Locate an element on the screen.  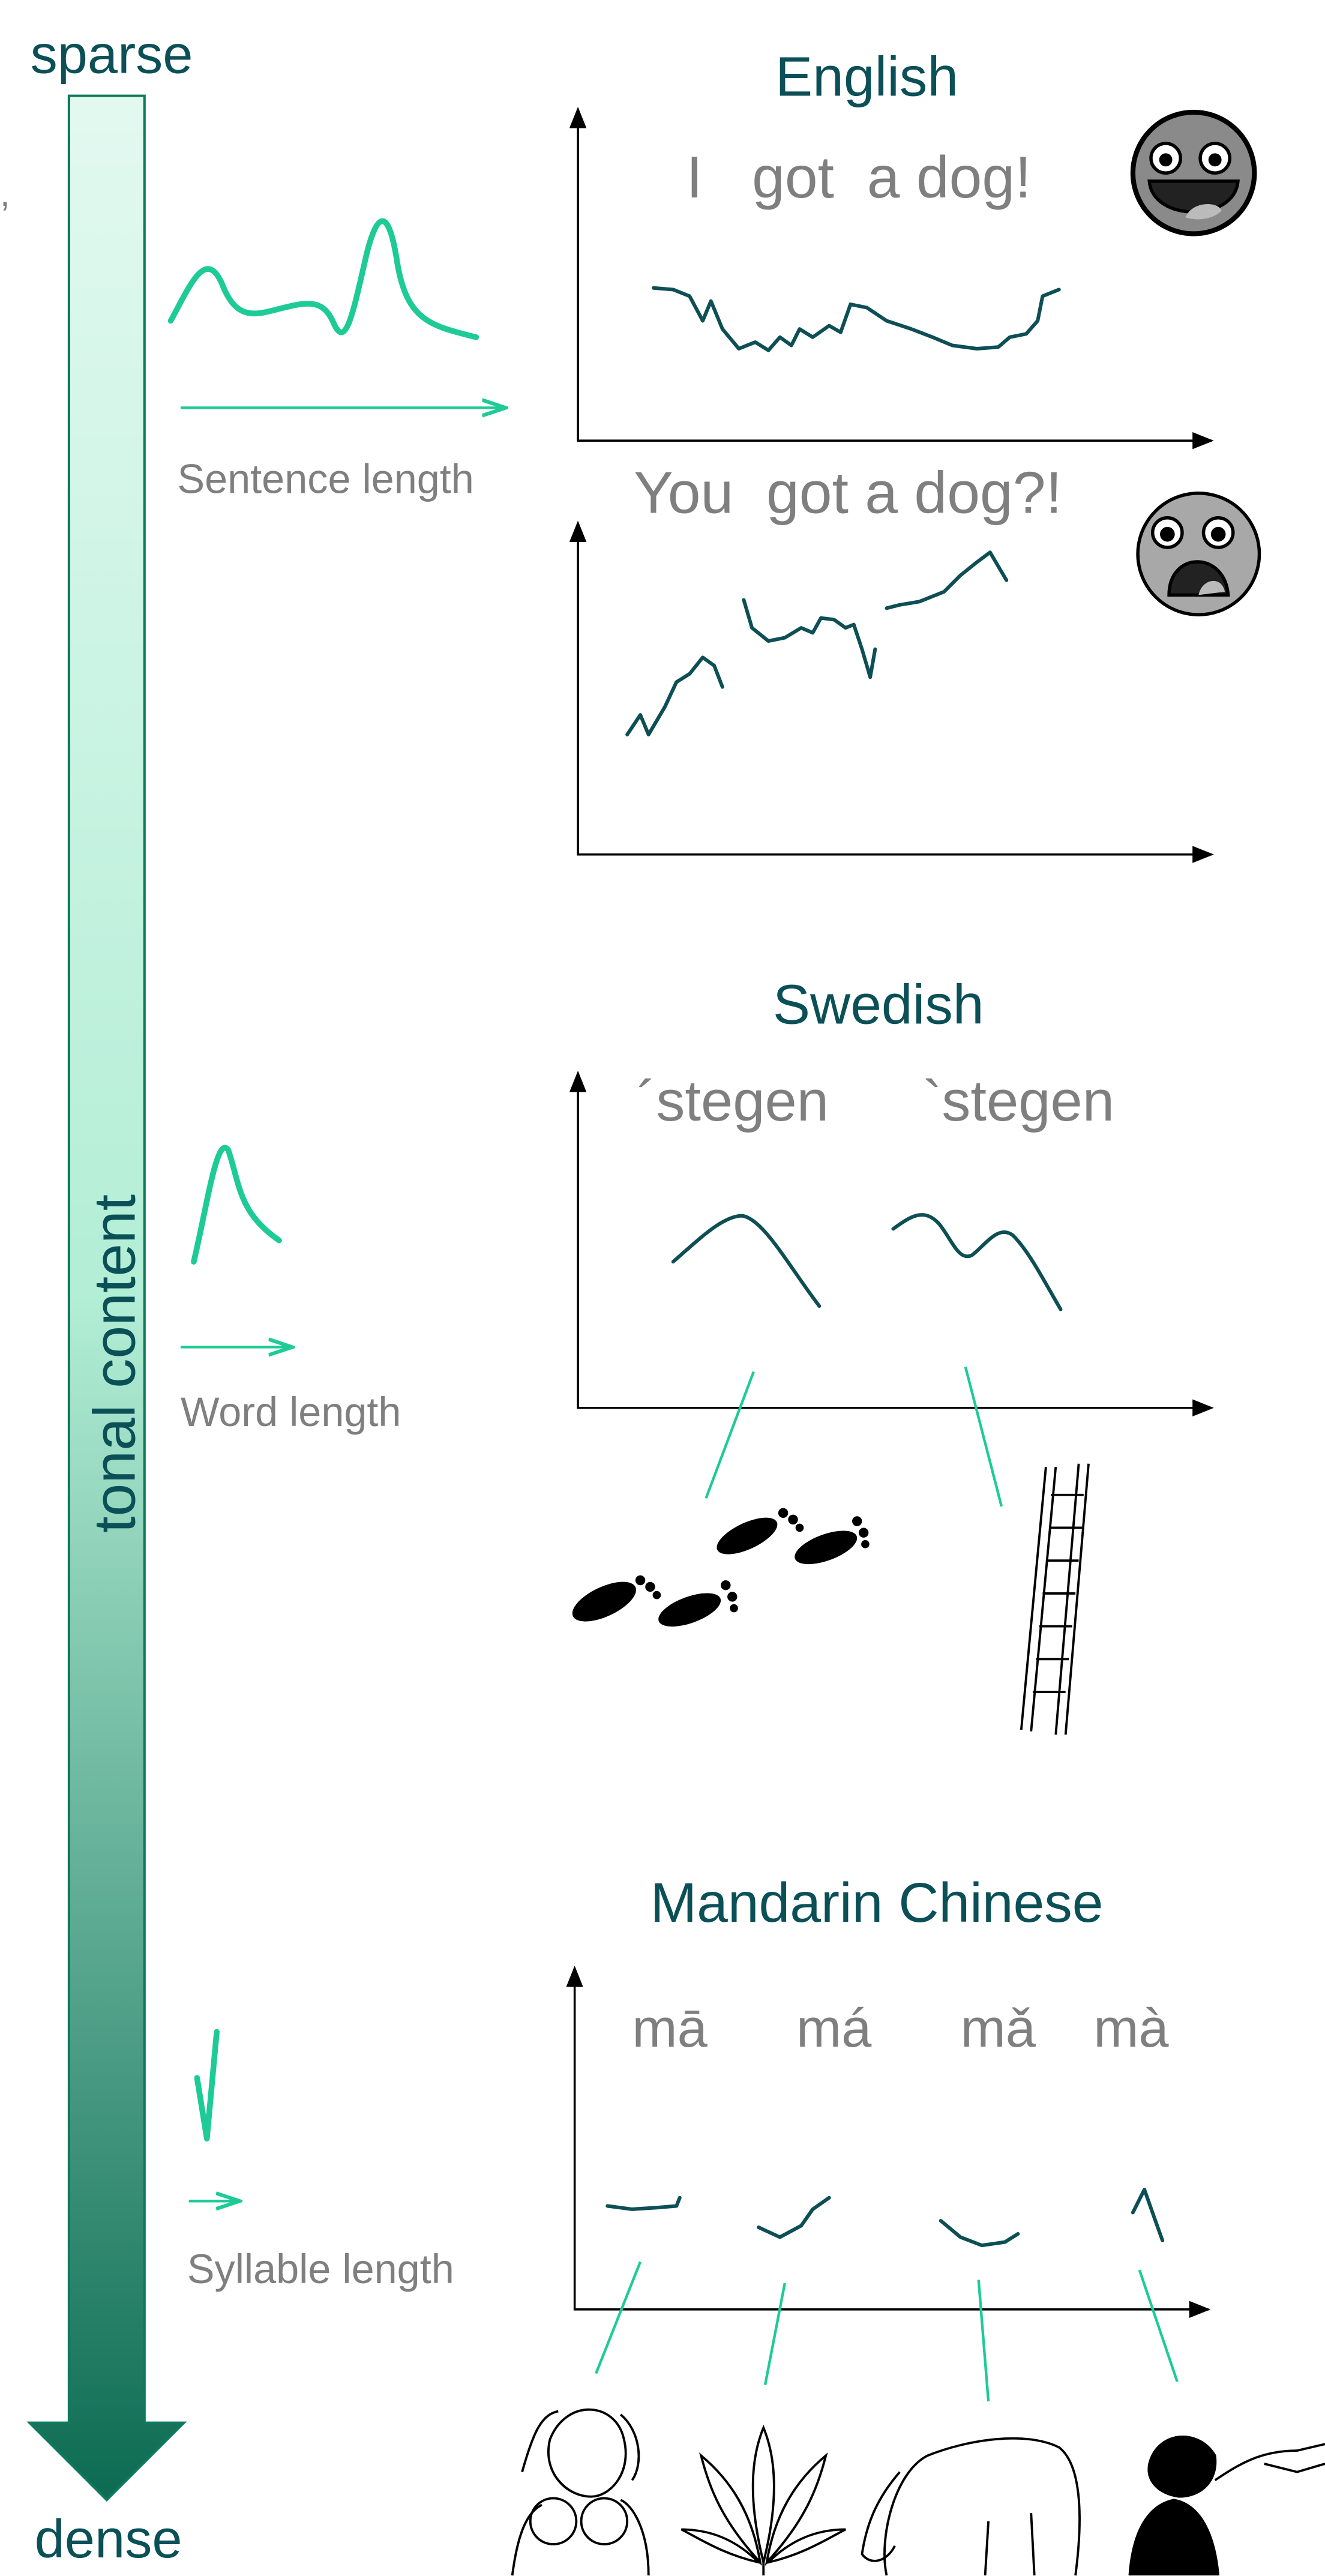
syllable-curve is located at coordinates (207, 2085).